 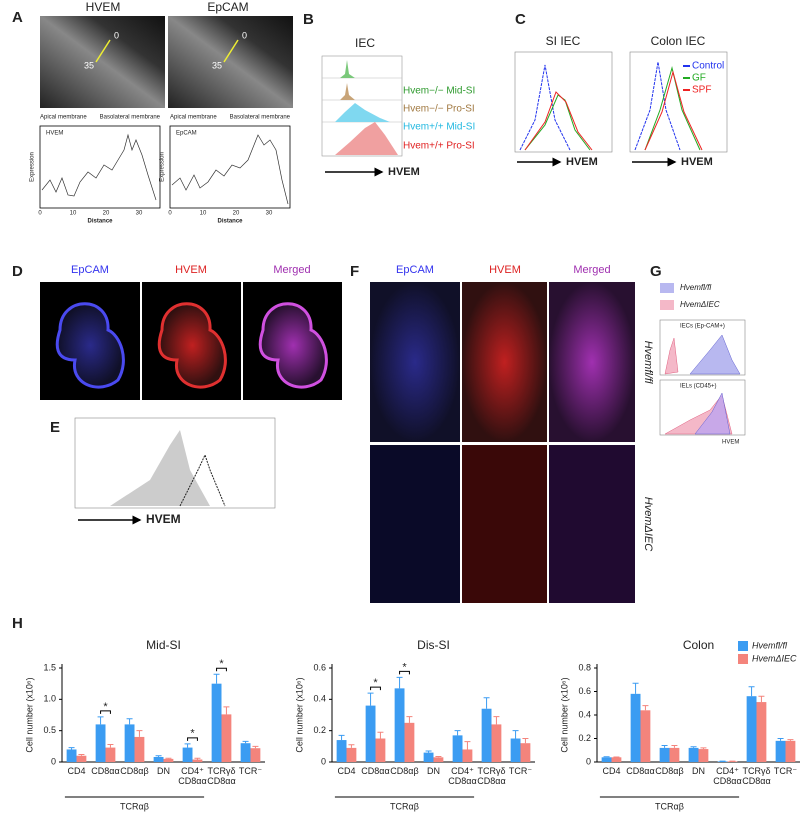 What do you see at coordinates (698, 387) in the screenshot?
I see `box-label: IELs (CD45+)` at bounding box center [698, 387].